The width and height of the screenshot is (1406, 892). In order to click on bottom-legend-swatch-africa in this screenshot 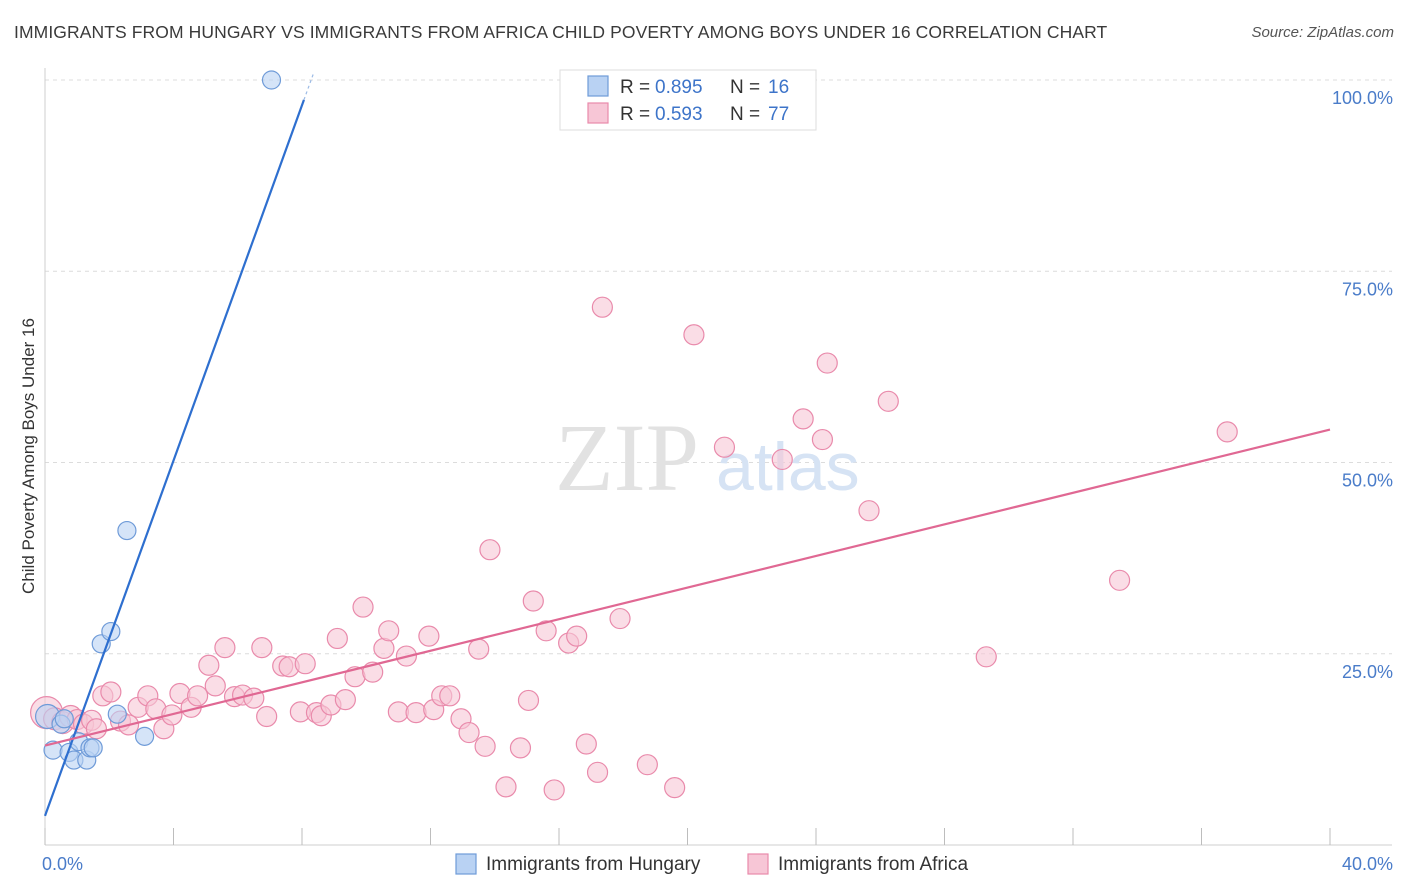, I will do `click(758, 864)`.